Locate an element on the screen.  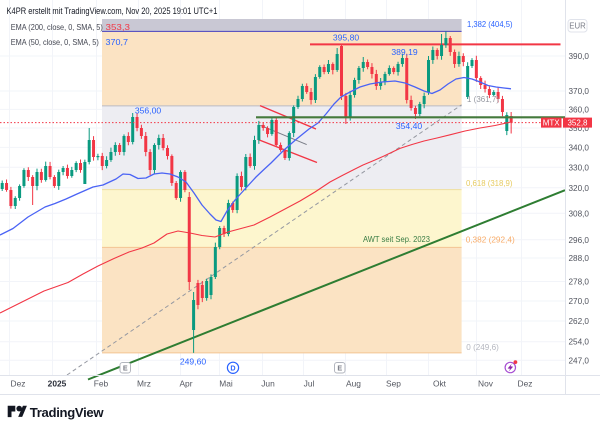
svg-text: 270,0 is located at coordinates (579, 301).